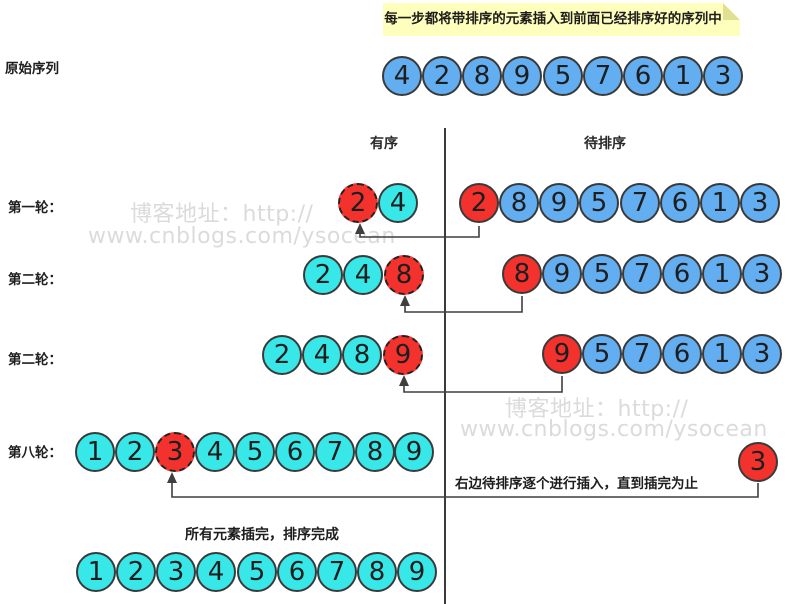 The image size is (795, 604). Describe the element at coordinates (35, 280) in the screenshot. I see `round2-label: 第二轮：` at that location.